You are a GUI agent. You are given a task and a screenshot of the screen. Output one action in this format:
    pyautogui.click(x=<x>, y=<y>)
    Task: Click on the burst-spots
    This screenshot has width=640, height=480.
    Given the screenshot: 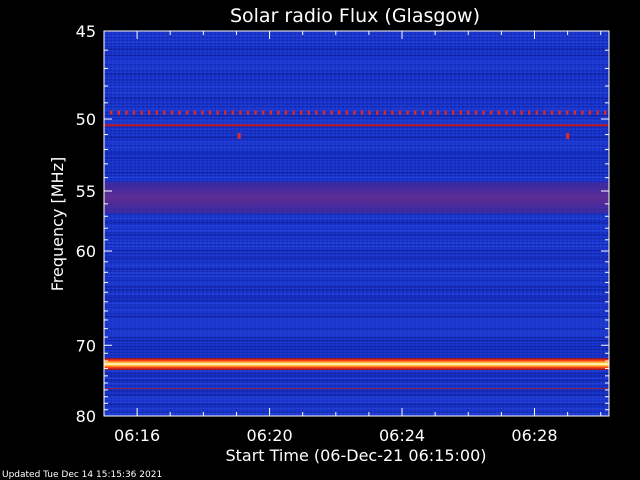 What is the action you would take?
    pyautogui.click(x=403, y=136)
    